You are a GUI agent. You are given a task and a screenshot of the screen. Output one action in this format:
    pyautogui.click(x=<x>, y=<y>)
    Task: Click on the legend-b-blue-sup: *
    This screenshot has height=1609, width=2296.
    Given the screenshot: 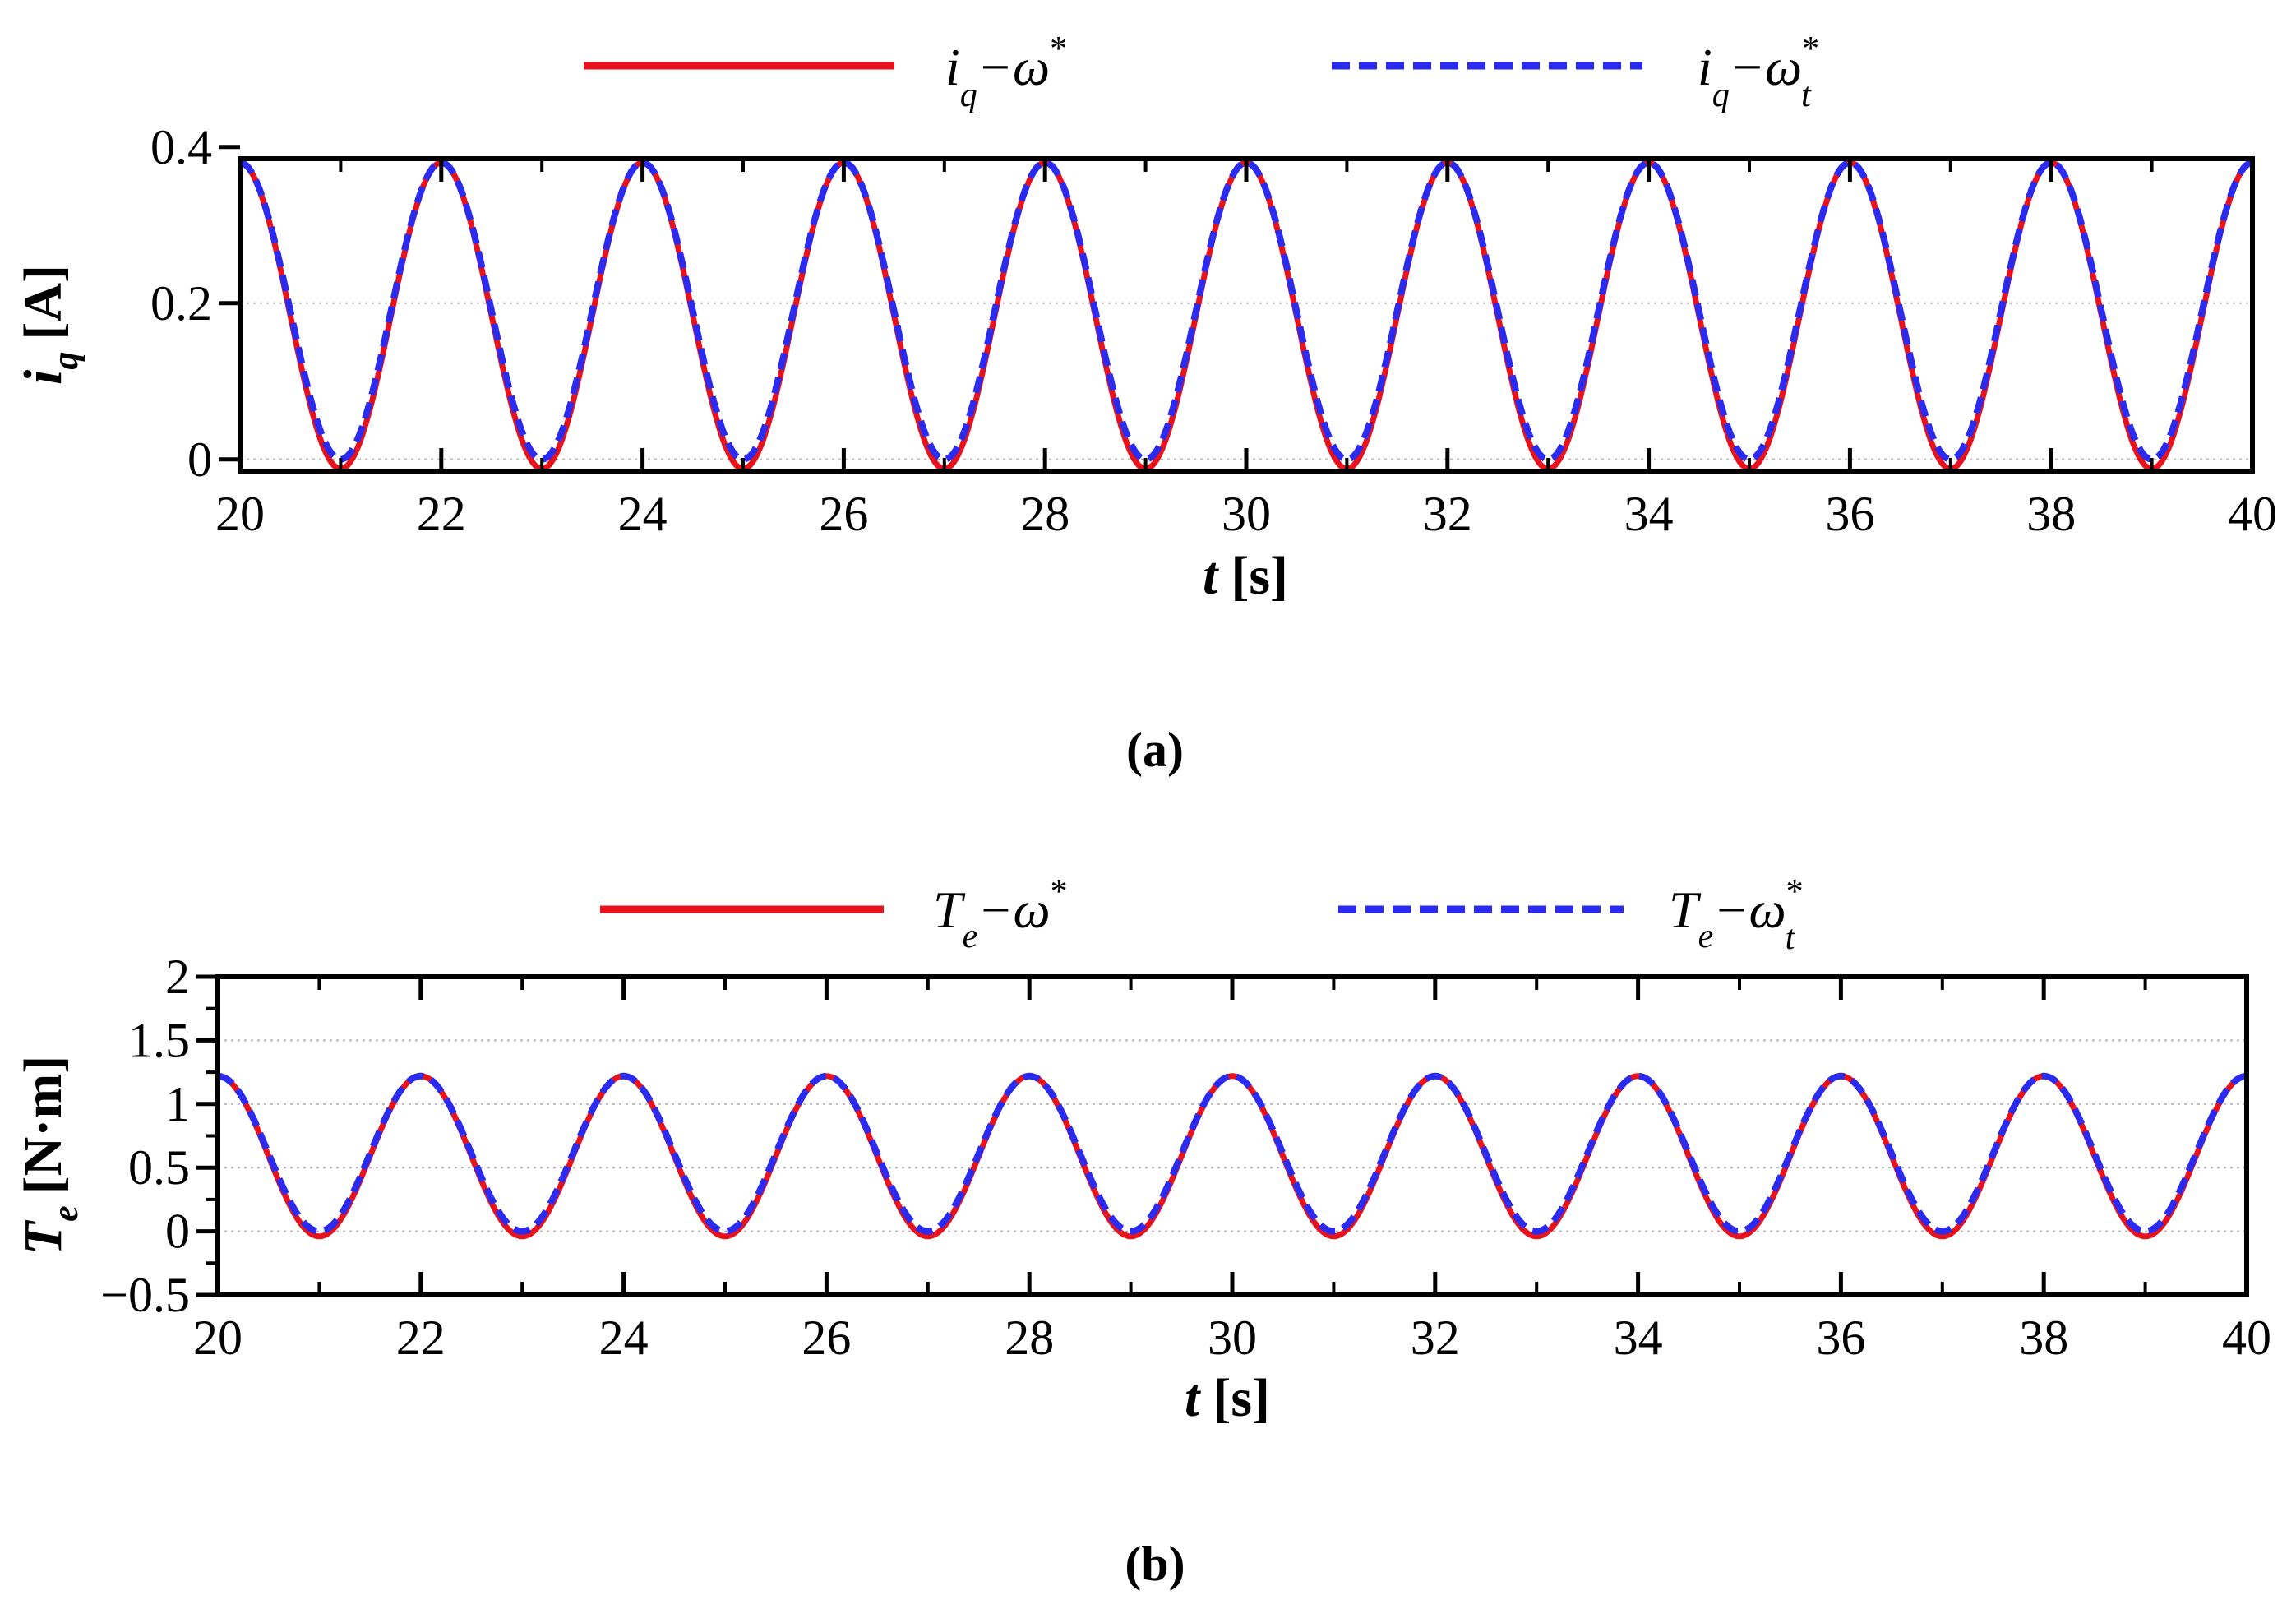 What is the action you would take?
    pyautogui.click(x=1795, y=892)
    